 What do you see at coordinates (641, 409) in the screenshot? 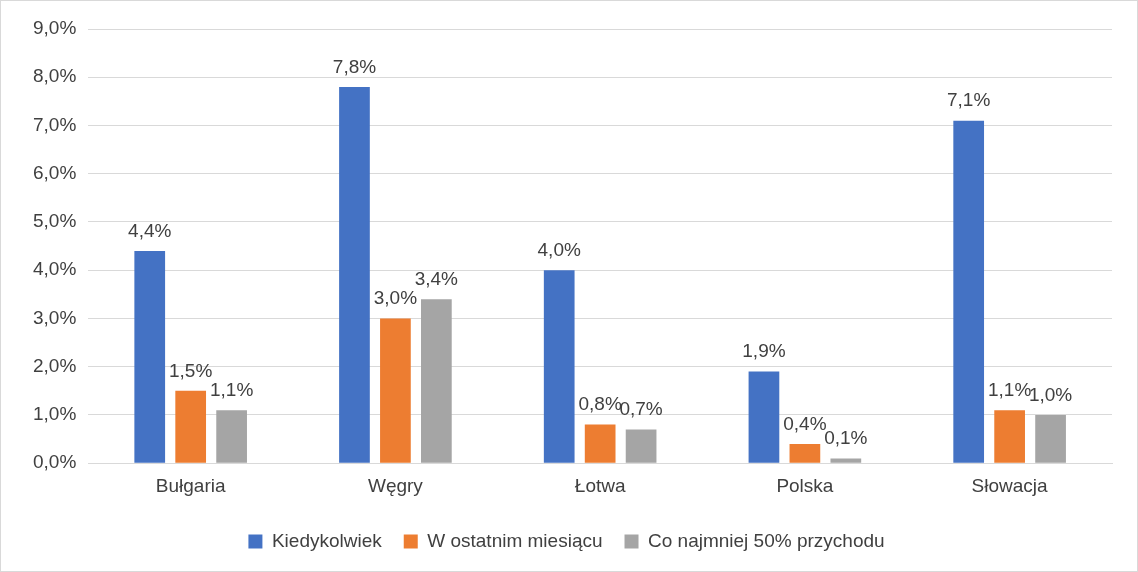
I see `data-label: 0,7%` at bounding box center [641, 409].